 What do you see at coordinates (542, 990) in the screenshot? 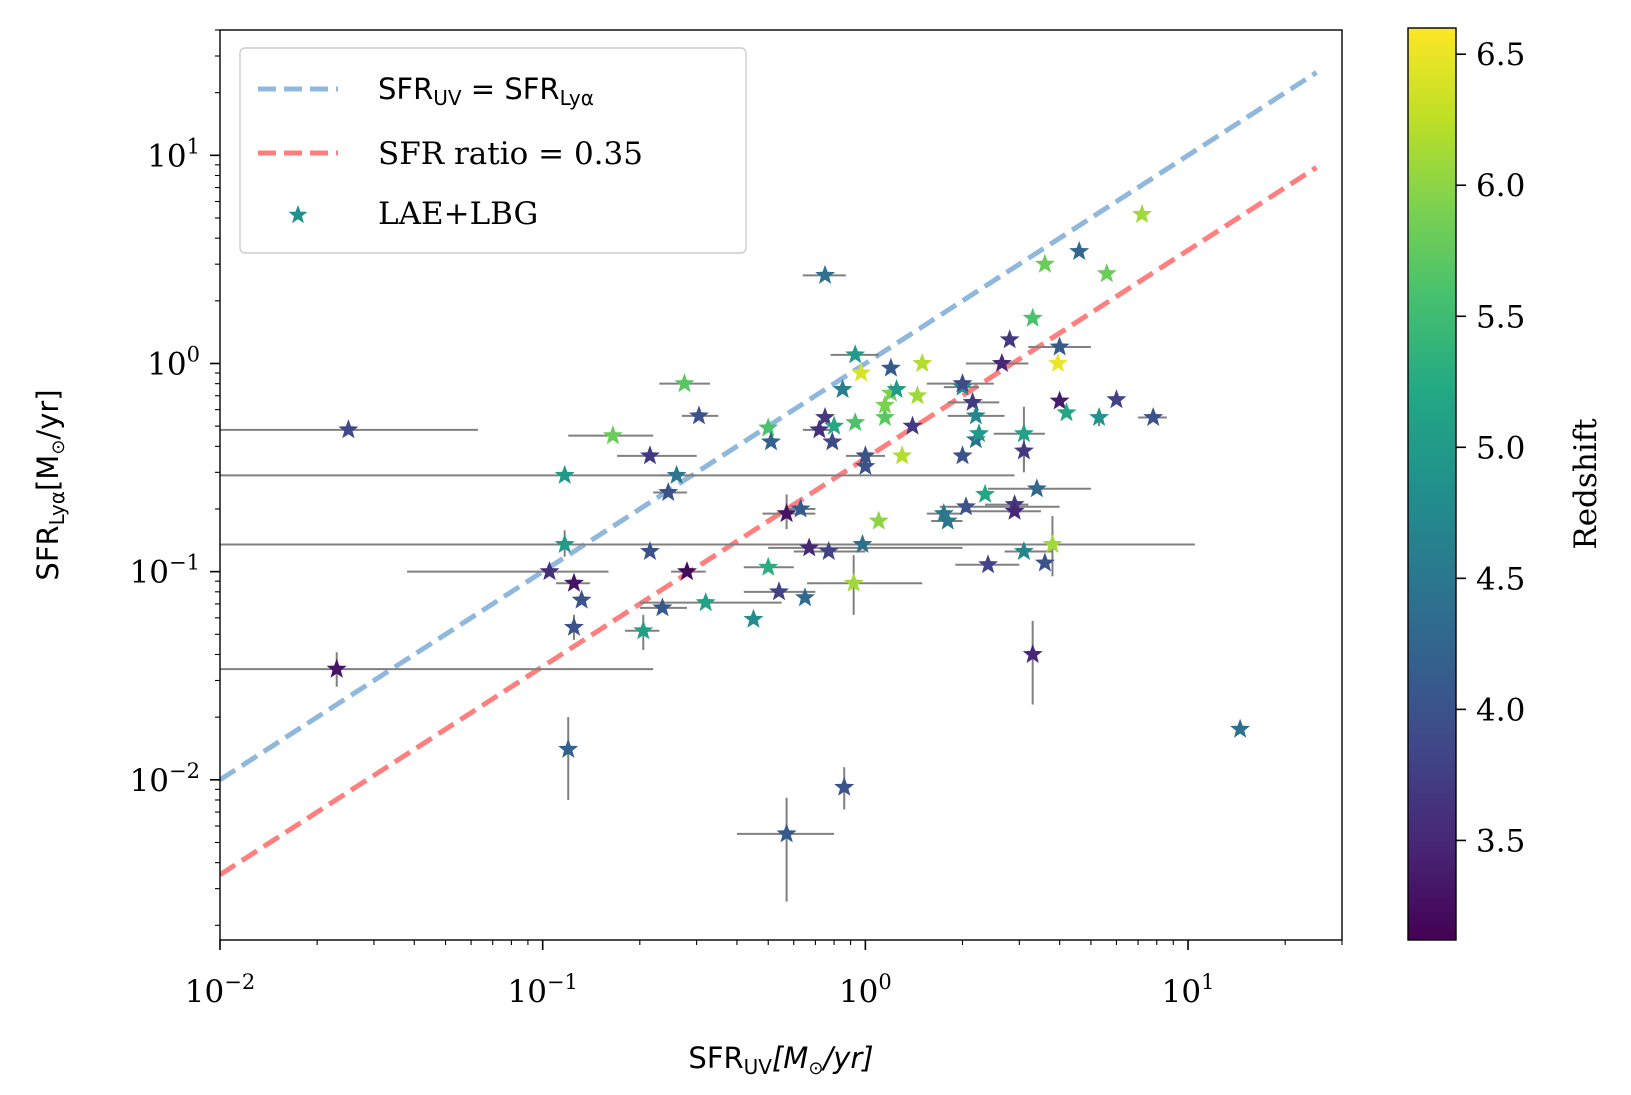
I see `x-tick-label: 10⁻¹` at bounding box center [542, 990].